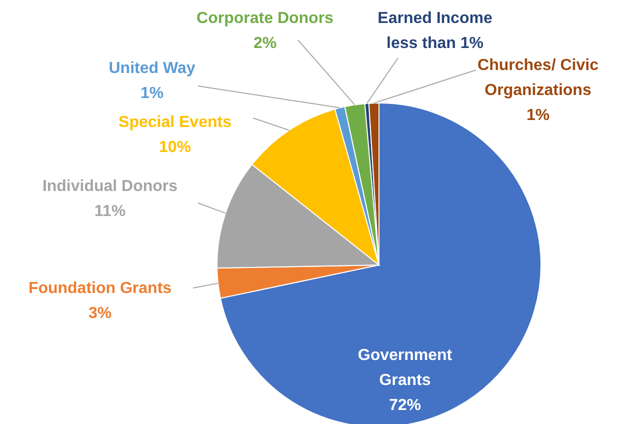 This screenshot has width=635, height=424. Describe the element at coordinates (110, 186) in the screenshot. I see `slice-label: Individual Donors` at that location.